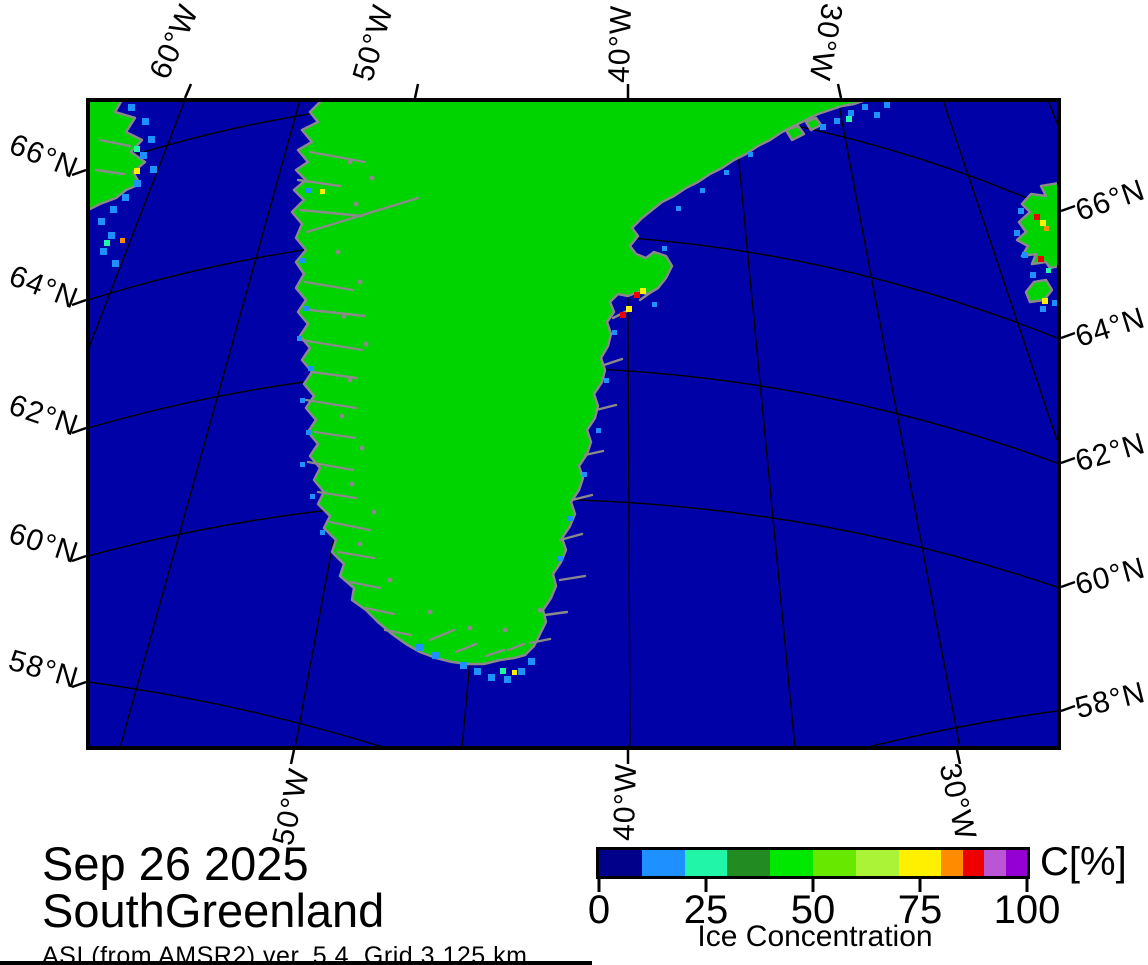 This screenshot has width=1148, height=965. I want to click on parallel-58n-west, so click(236, 713).